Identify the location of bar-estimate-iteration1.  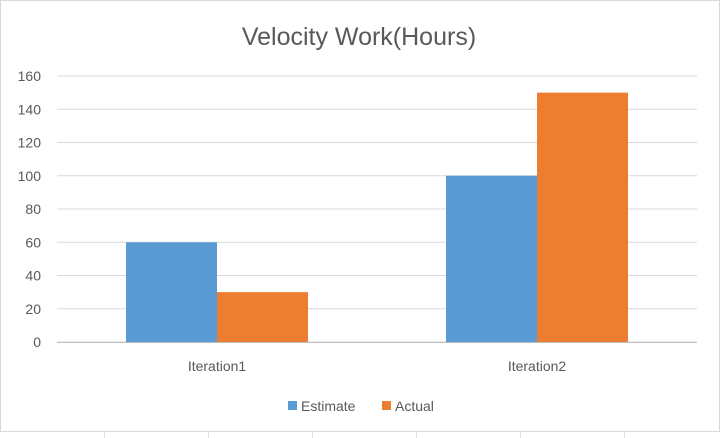
(171, 292).